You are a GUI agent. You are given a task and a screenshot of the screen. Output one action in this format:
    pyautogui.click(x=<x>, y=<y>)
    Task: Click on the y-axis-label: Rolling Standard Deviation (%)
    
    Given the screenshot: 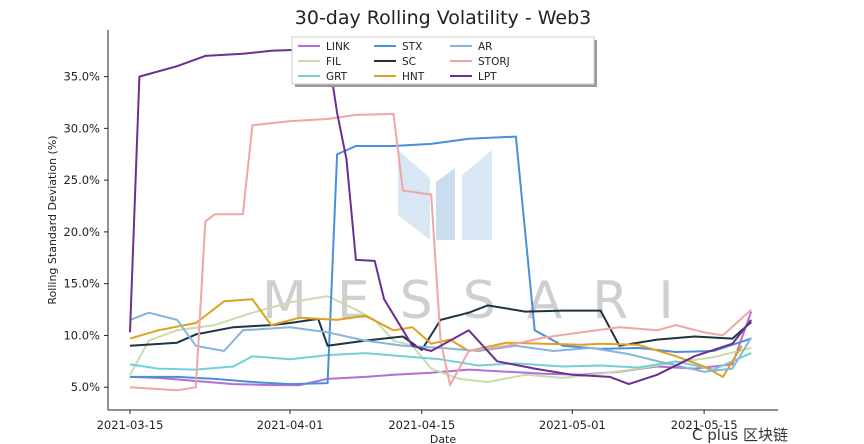 What is the action you would take?
    pyautogui.click(x=52, y=219)
    